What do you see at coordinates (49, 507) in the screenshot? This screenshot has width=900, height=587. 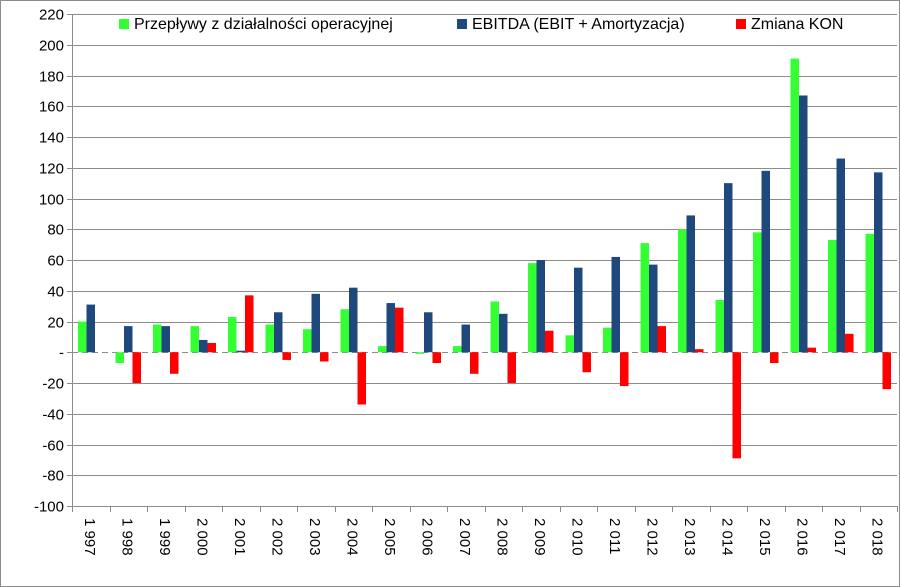 I see `y-tick-label: -100` at bounding box center [49, 507].